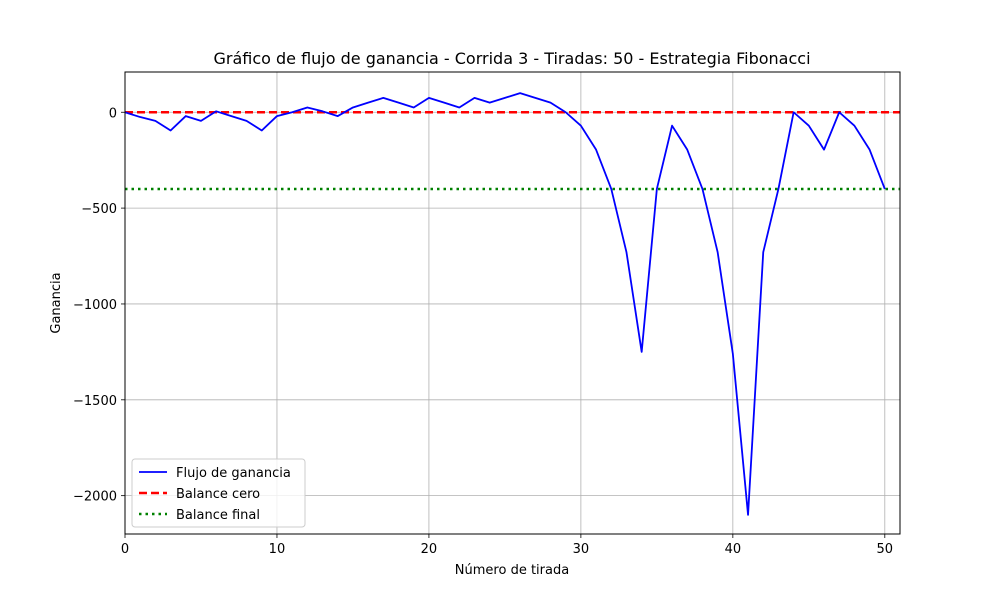 The height and width of the screenshot is (600, 1000). Describe the element at coordinates (218, 515) in the screenshot. I see `legend-label: Balance final` at that location.